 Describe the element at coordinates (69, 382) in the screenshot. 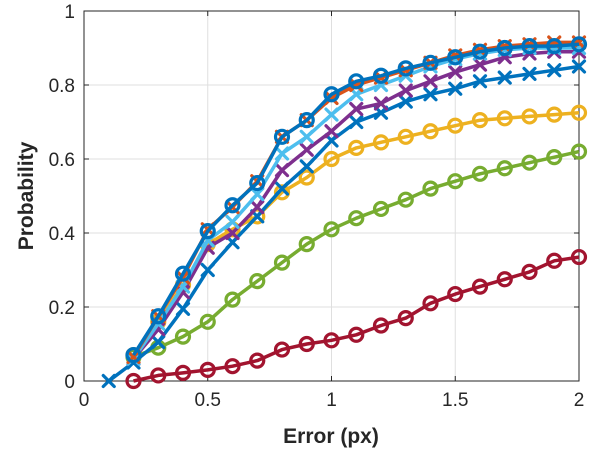

I see `y-tick-label: 0` at that location.